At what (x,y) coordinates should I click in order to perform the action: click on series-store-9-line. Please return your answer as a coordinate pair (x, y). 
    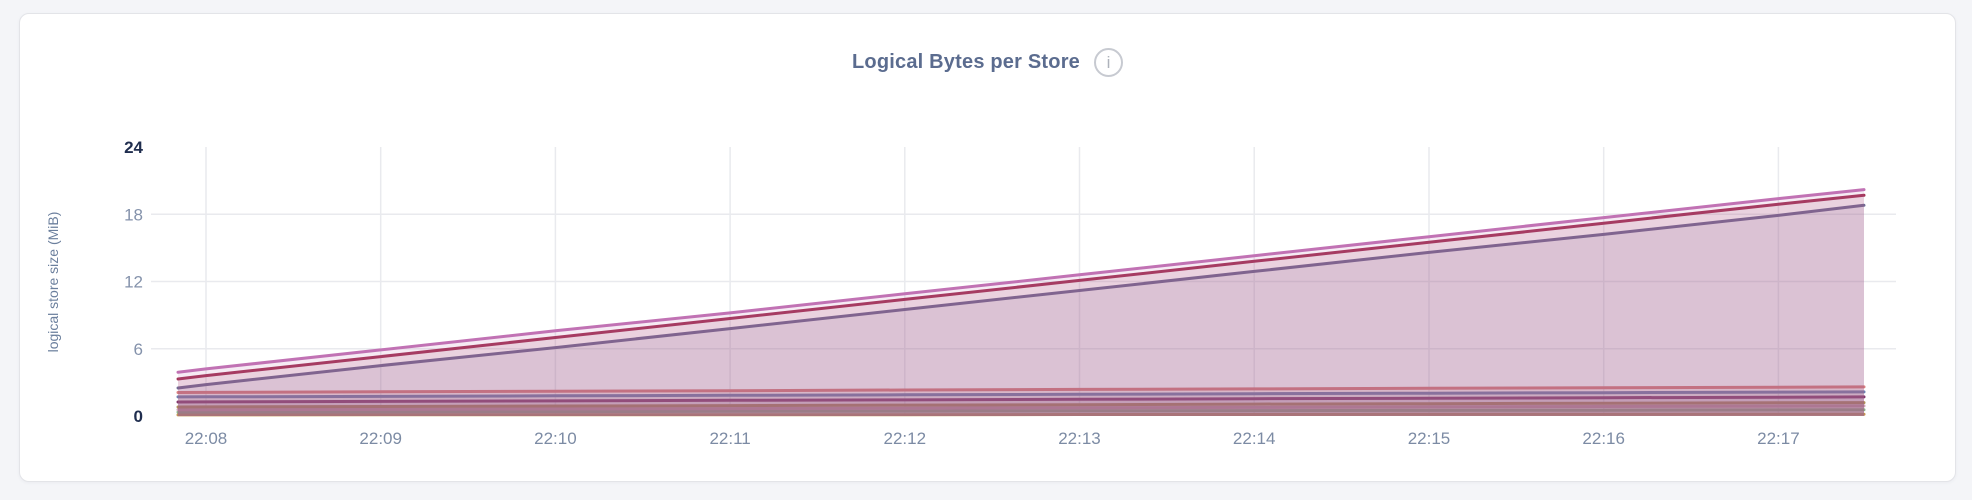
    Looking at the image, I should click on (1021, 411).